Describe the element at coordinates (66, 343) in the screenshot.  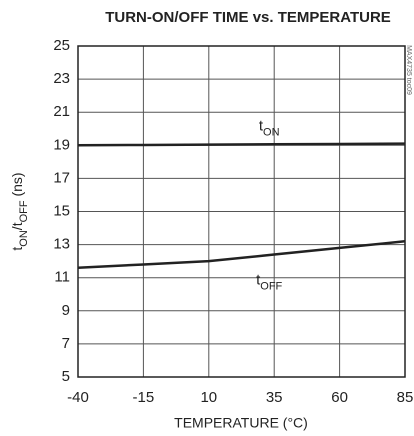
I see `y-tick-label: 7` at that location.